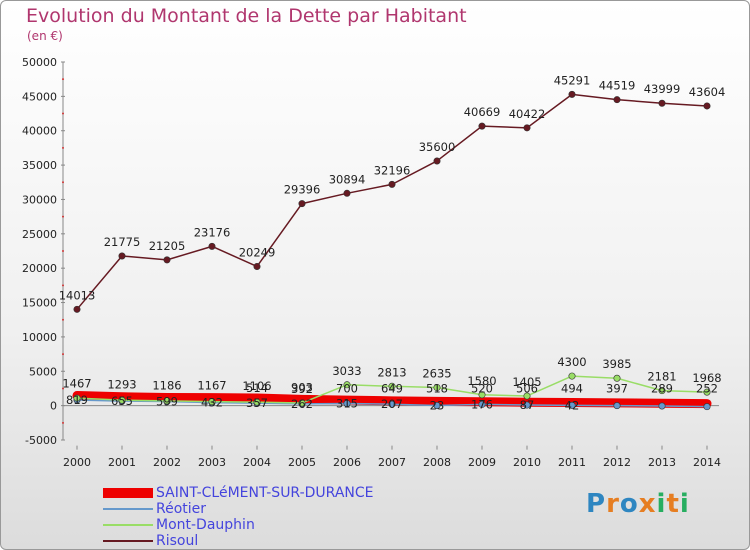 The height and width of the screenshot is (550, 750). I want to click on data-label: 649, so click(392, 389).